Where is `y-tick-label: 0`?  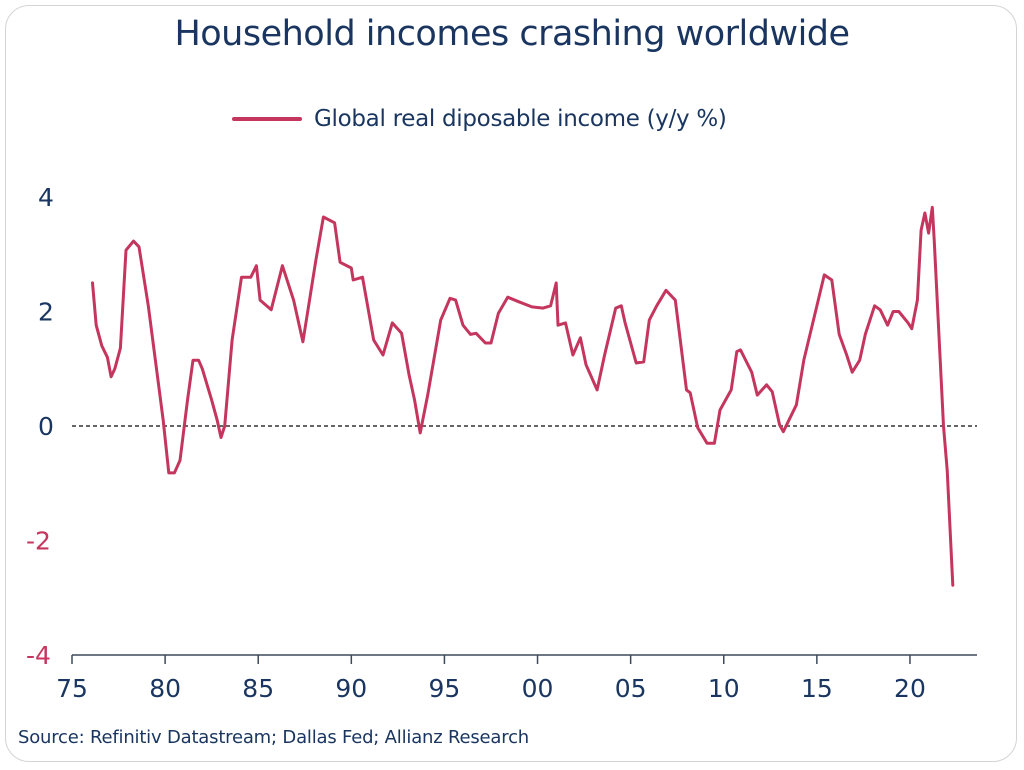 y-tick-label: 0 is located at coordinates (46, 426).